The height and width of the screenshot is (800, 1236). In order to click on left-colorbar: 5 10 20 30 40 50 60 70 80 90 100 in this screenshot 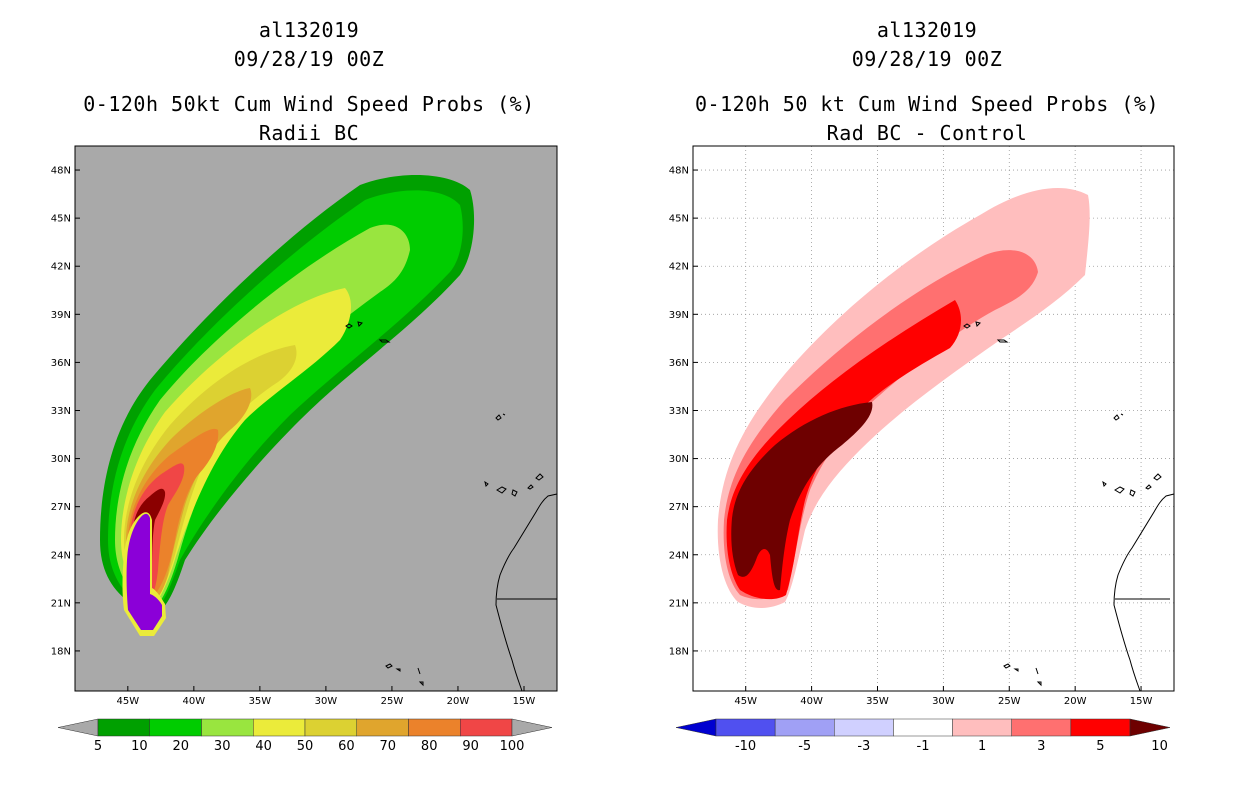, I will do `click(305, 736)`.